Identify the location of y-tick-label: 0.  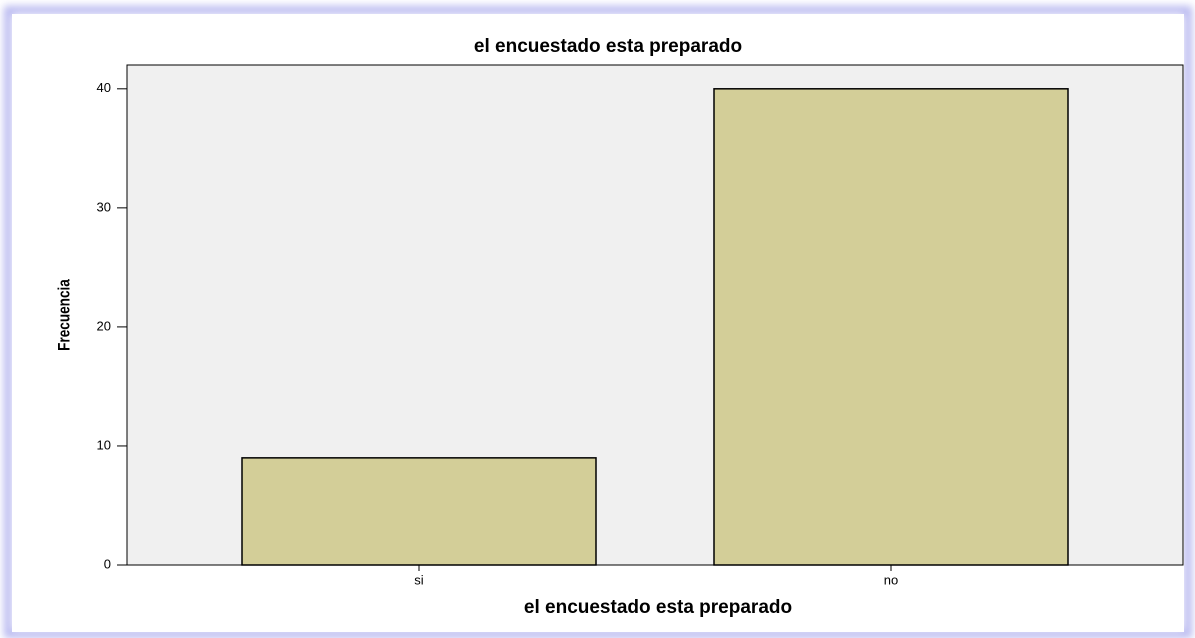
(107, 563).